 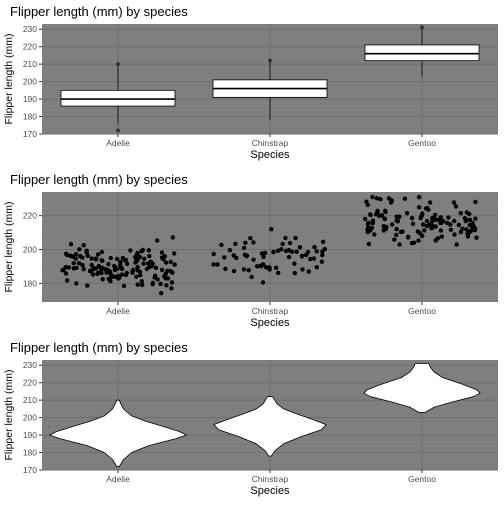 I want to click on chart-title: Flipper length (mm) by species, so click(x=99, y=11).